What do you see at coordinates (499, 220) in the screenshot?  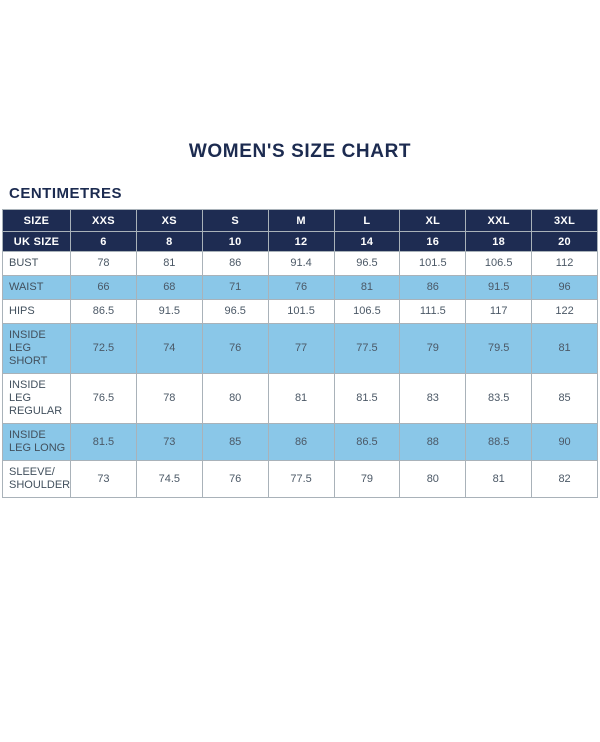 I see `size-header-cell: XXL` at bounding box center [499, 220].